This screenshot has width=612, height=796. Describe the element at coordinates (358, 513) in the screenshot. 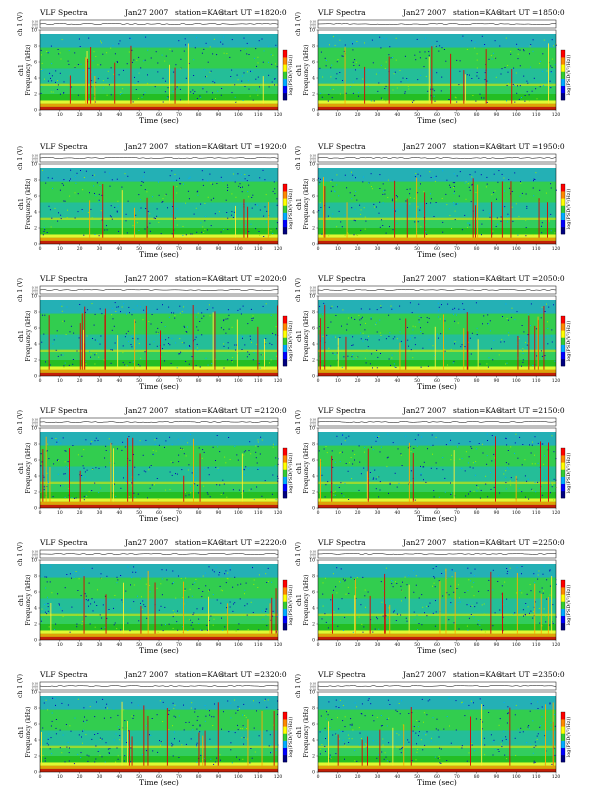

I see `x-tick-label: 20` at that location.